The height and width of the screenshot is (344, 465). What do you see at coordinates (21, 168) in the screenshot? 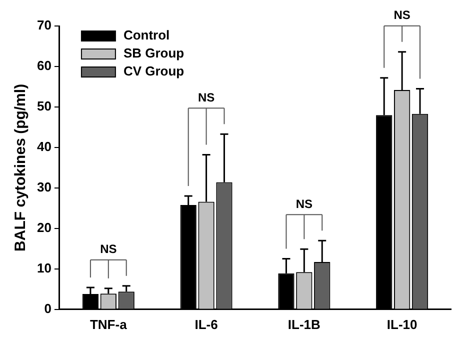
I see `y-axis-title: BALF cytokines (pg/ml)` at bounding box center [21, 168].